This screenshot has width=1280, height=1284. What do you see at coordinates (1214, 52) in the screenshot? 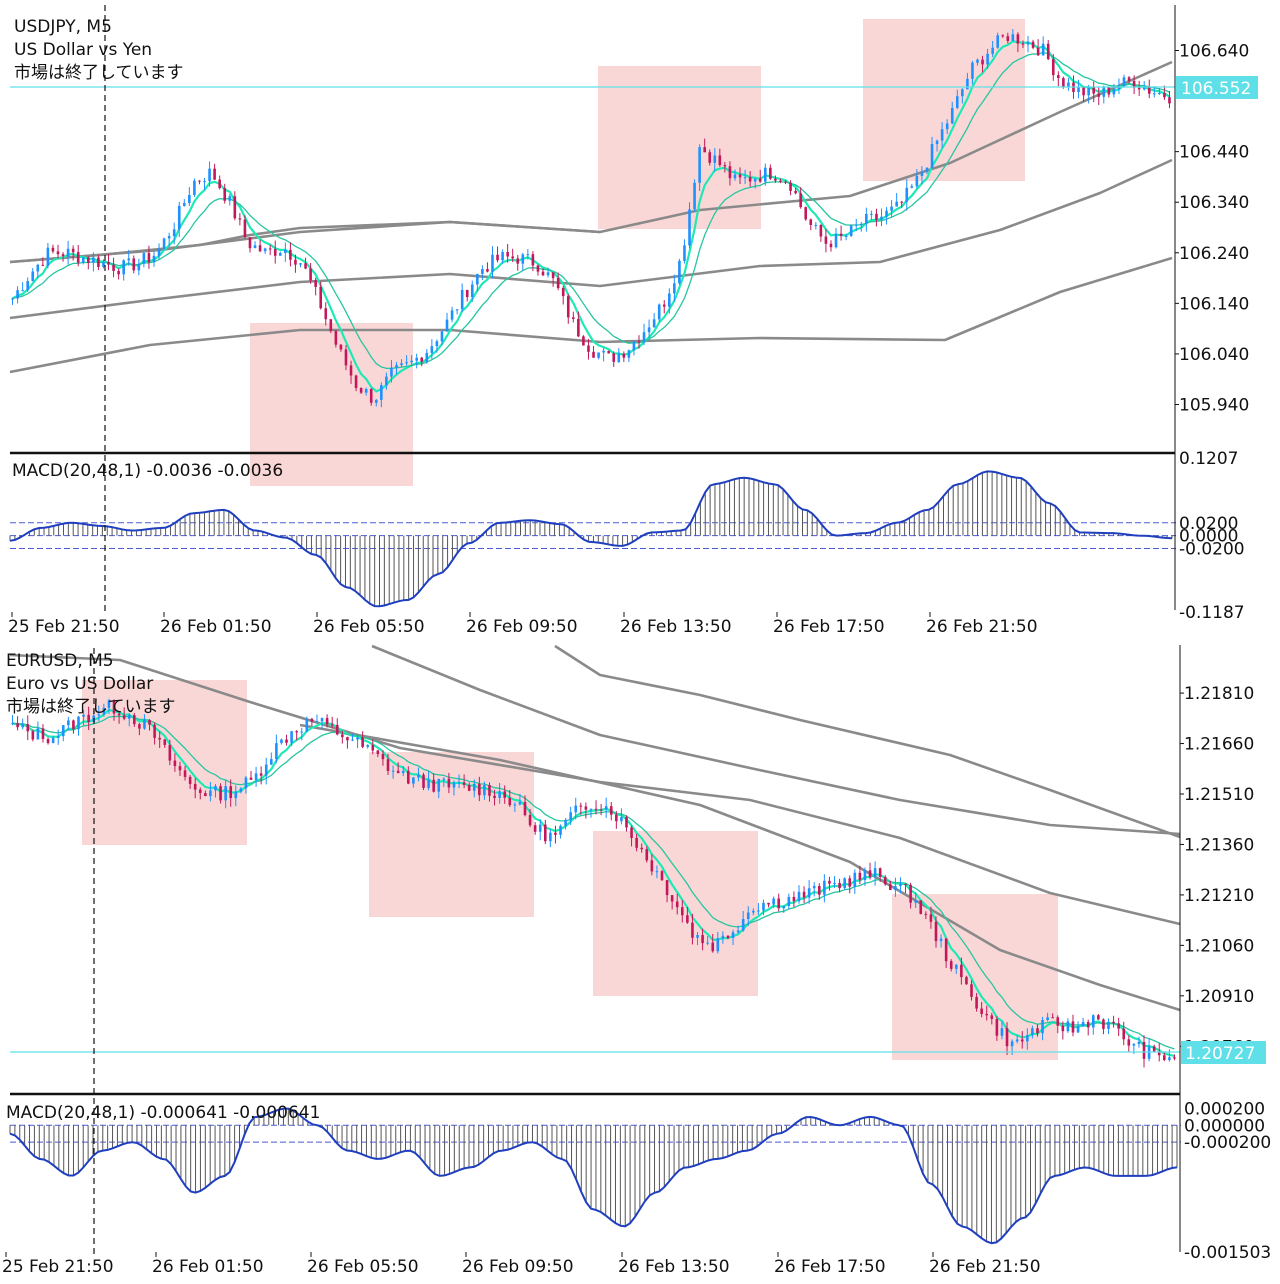
I see `usdjpy-price-tick-label: 106.640` at bounding box center [1214, 52].